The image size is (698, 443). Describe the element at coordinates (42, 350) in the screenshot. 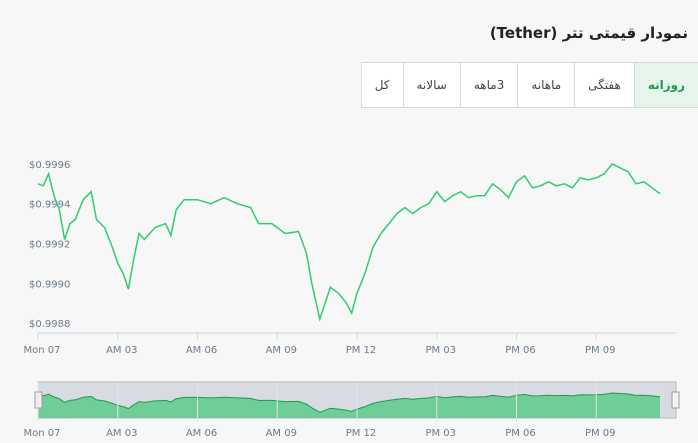

I see `x-tick-label: Mon 07` at that location.